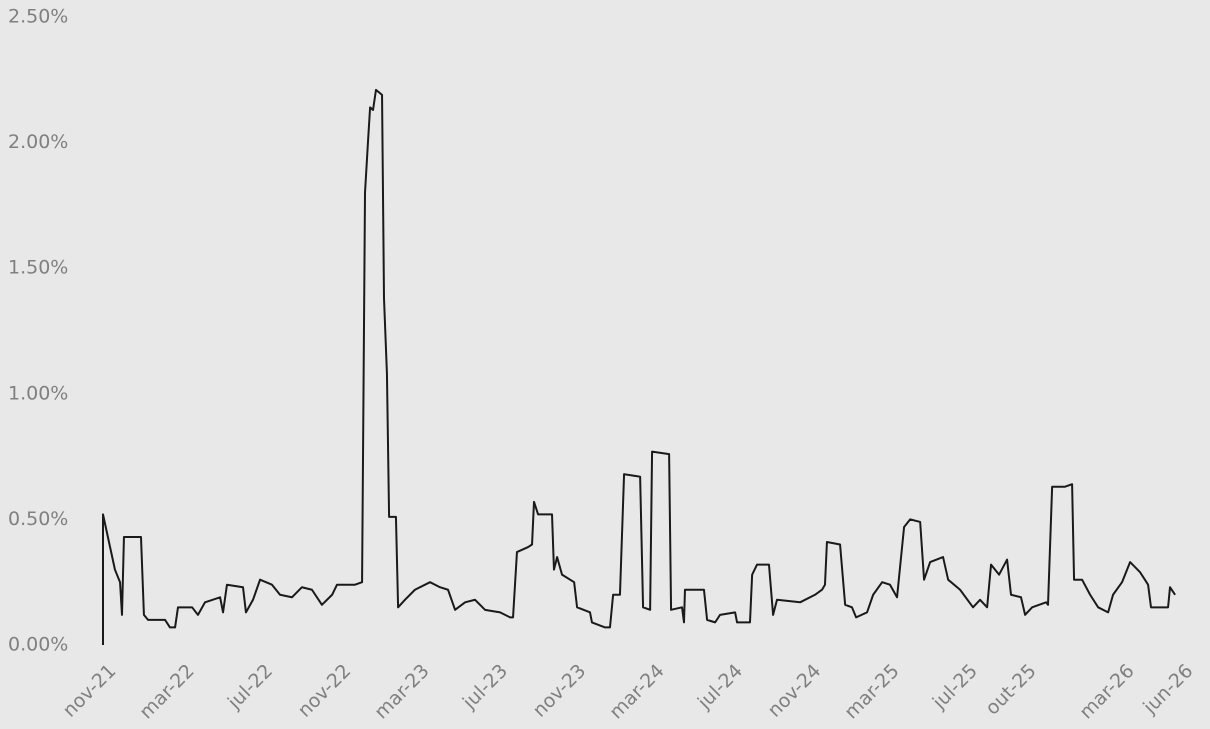 This screenshot has width=1210, height=729. What do you see at coordinates (38, 393) in the screenshot?
I see `y-tick-label: 1.00%` at bounding box center [38, 393].